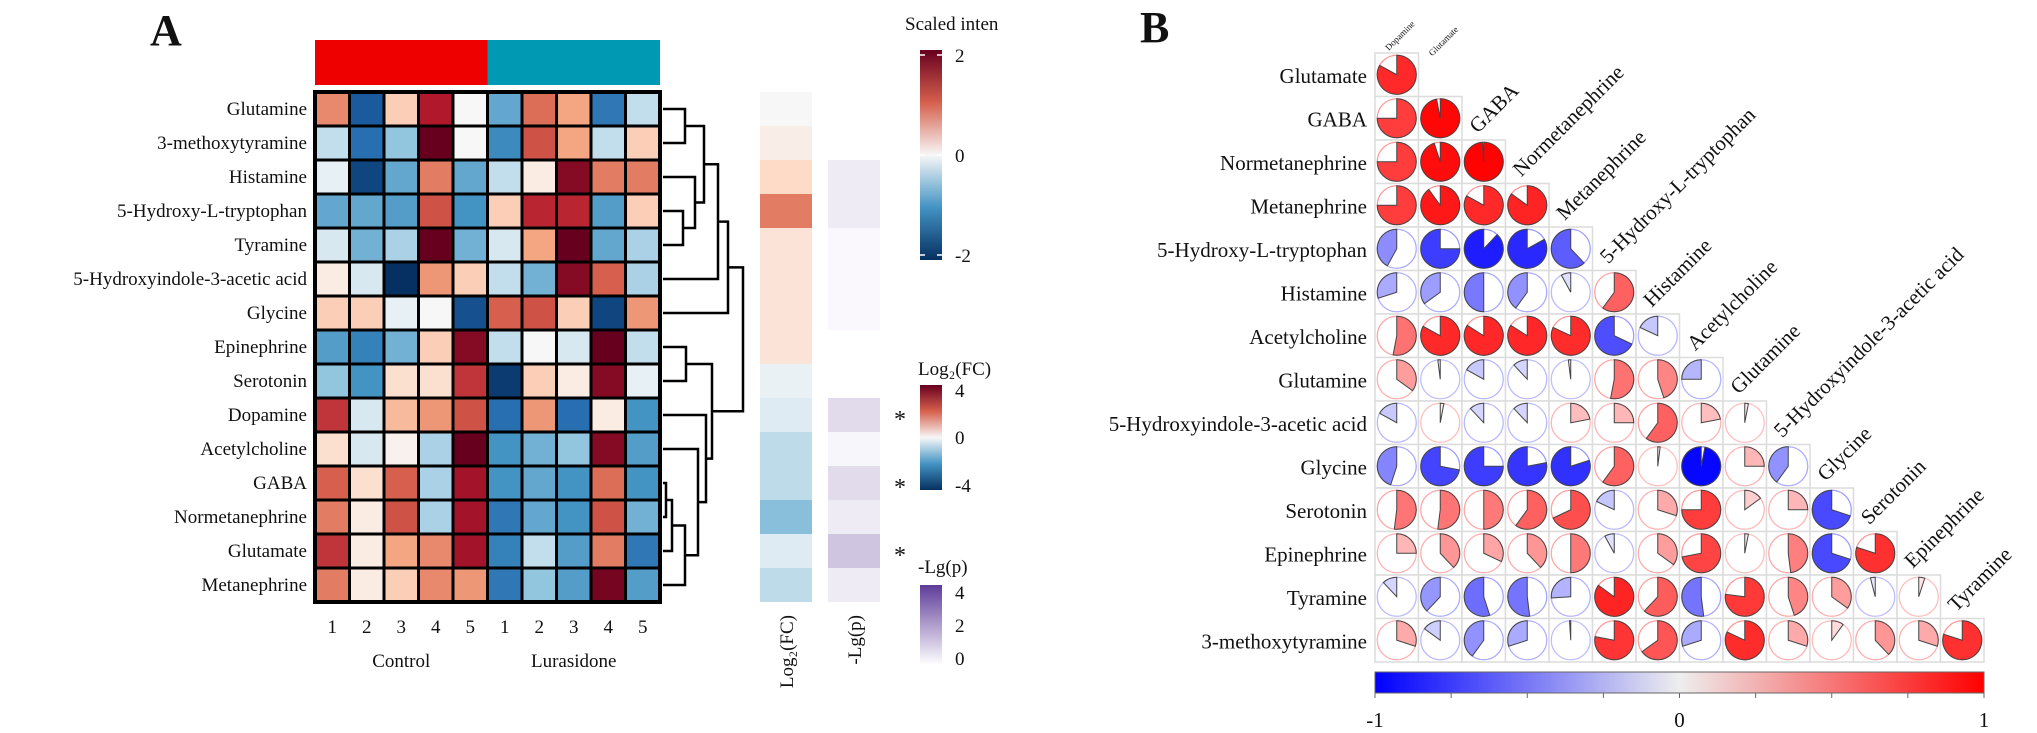 The width and height of the screenshot is (2037, 733). I want to click on row-label: Glutamate, so click(267, 551).